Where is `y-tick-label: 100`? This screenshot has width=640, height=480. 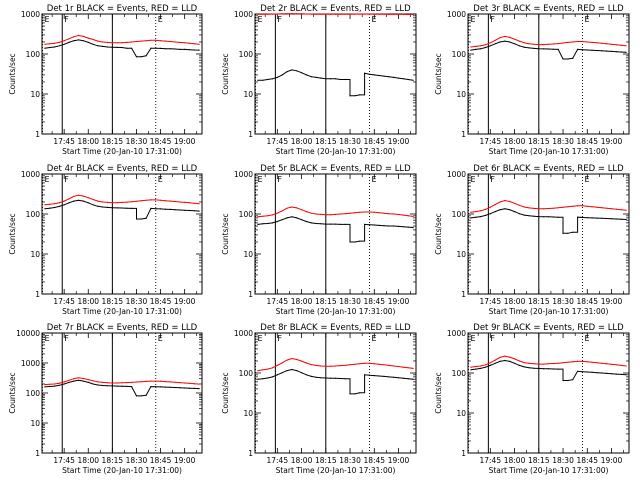
y-tick-label: 100 is located at coordinates (246, 54).